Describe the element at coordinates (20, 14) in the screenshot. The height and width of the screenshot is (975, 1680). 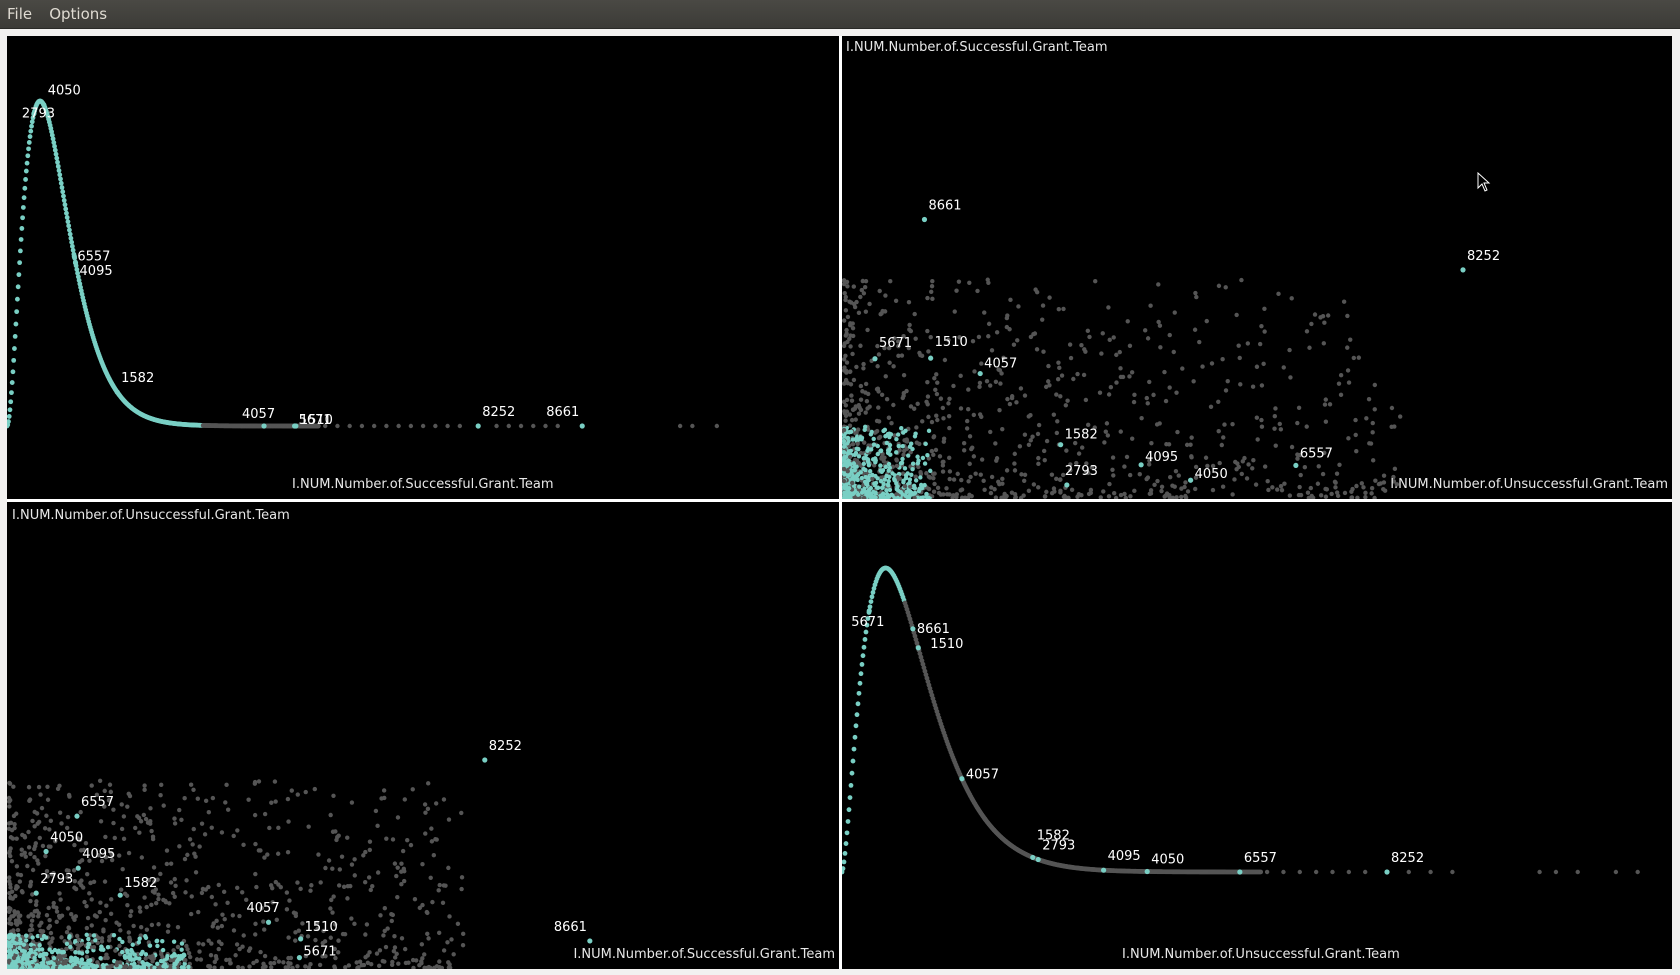
I see `menu-file: File` at that location.